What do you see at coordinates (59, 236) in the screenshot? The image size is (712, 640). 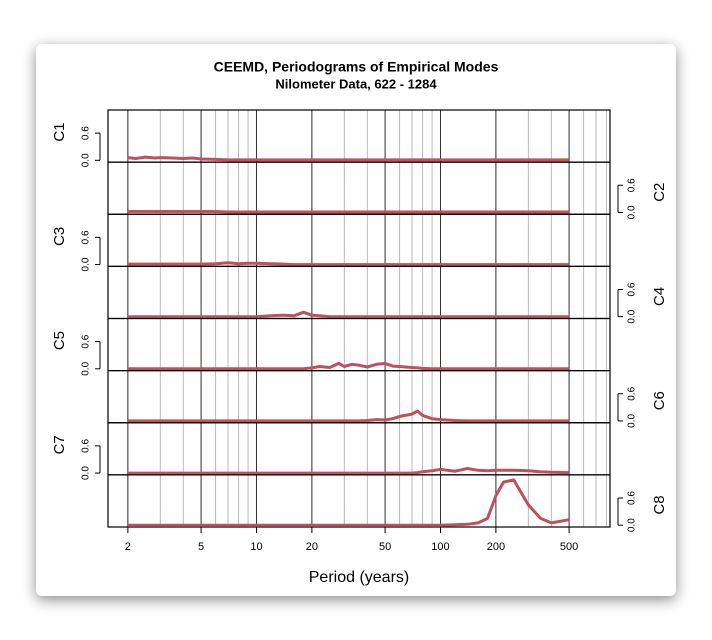 I see `panel-label: C3` at bounding box center [59, 236].